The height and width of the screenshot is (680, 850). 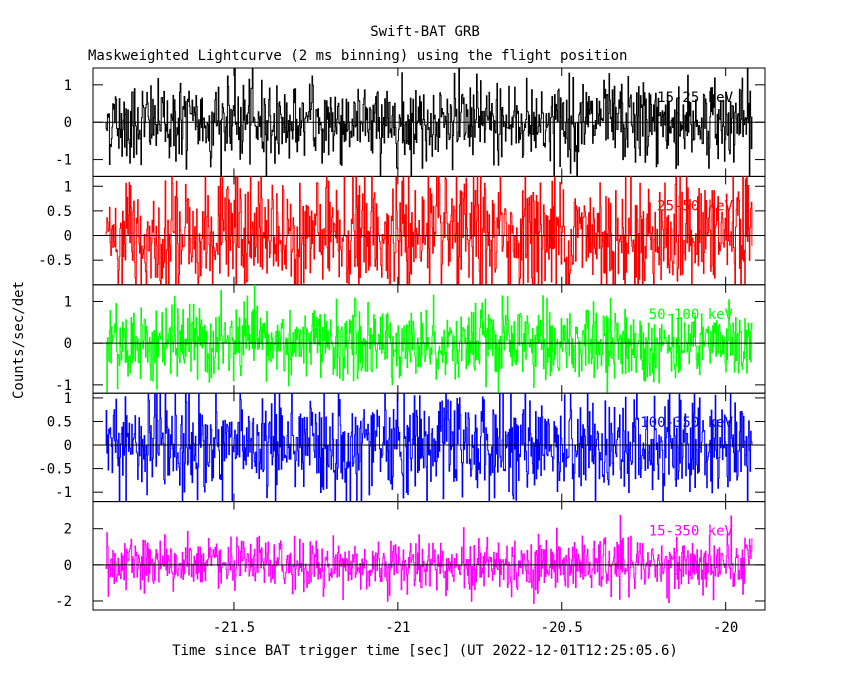 What do you see at coordinates (397, 628) in the screenshot?
I see `x-tick-label: -21` at bounding box center [397, 628].